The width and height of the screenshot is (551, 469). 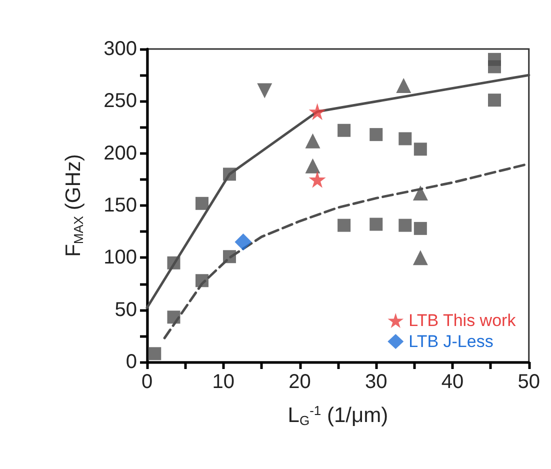 What do you see at coordinates (376, 382) in the screenshot?
I see `x-tick-label: 30` at bounding box center [376, 382].